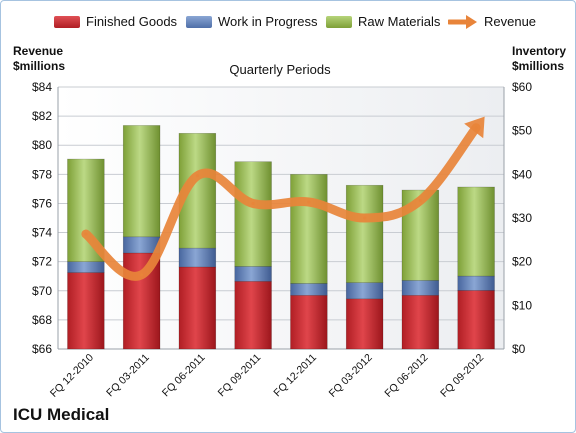 The image size is (576, 433). What do you see at coordinates (42, 145) in the screenshot?
I see `left-tick-label: $80` at bounding box center [42, 145].